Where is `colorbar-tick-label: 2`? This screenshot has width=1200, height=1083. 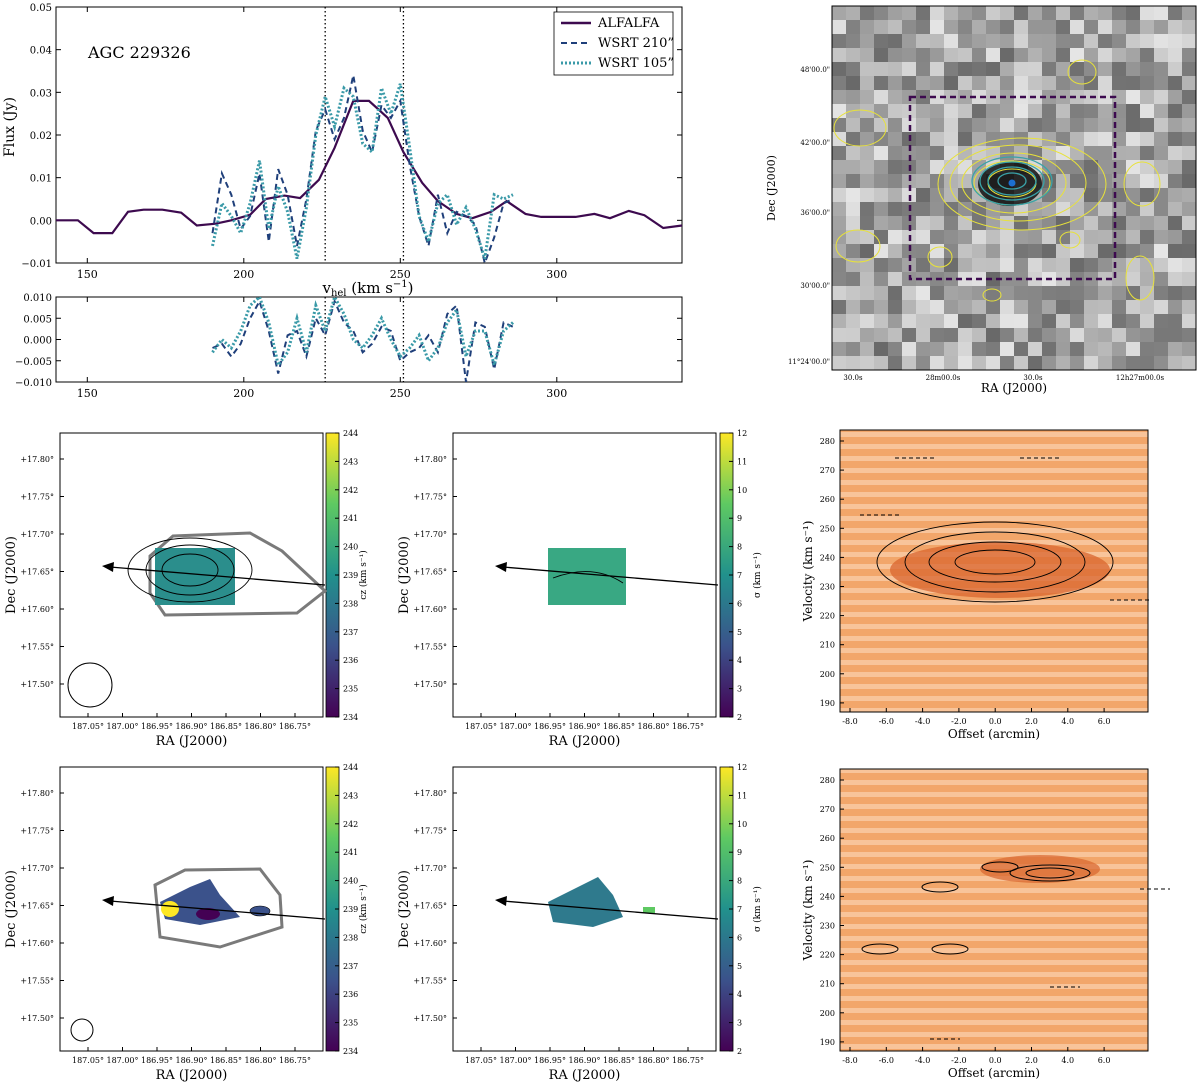 colorbar-tick-label: 2 is located at coordinates (739, 1051).